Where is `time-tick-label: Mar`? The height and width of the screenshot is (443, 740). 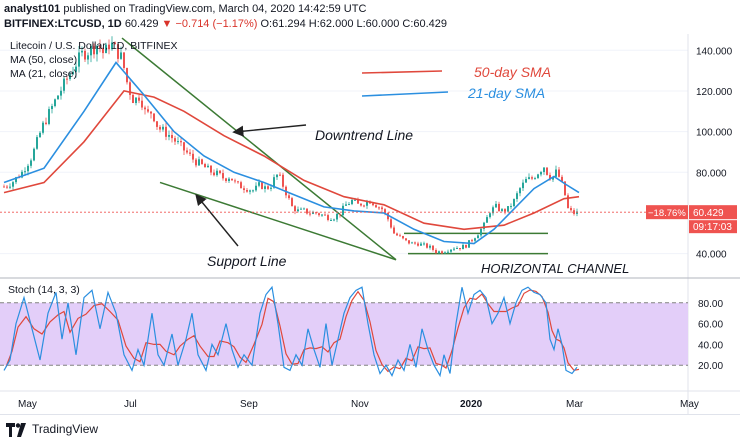 time-tick-label: Mar is located at coordinates (575, 404).